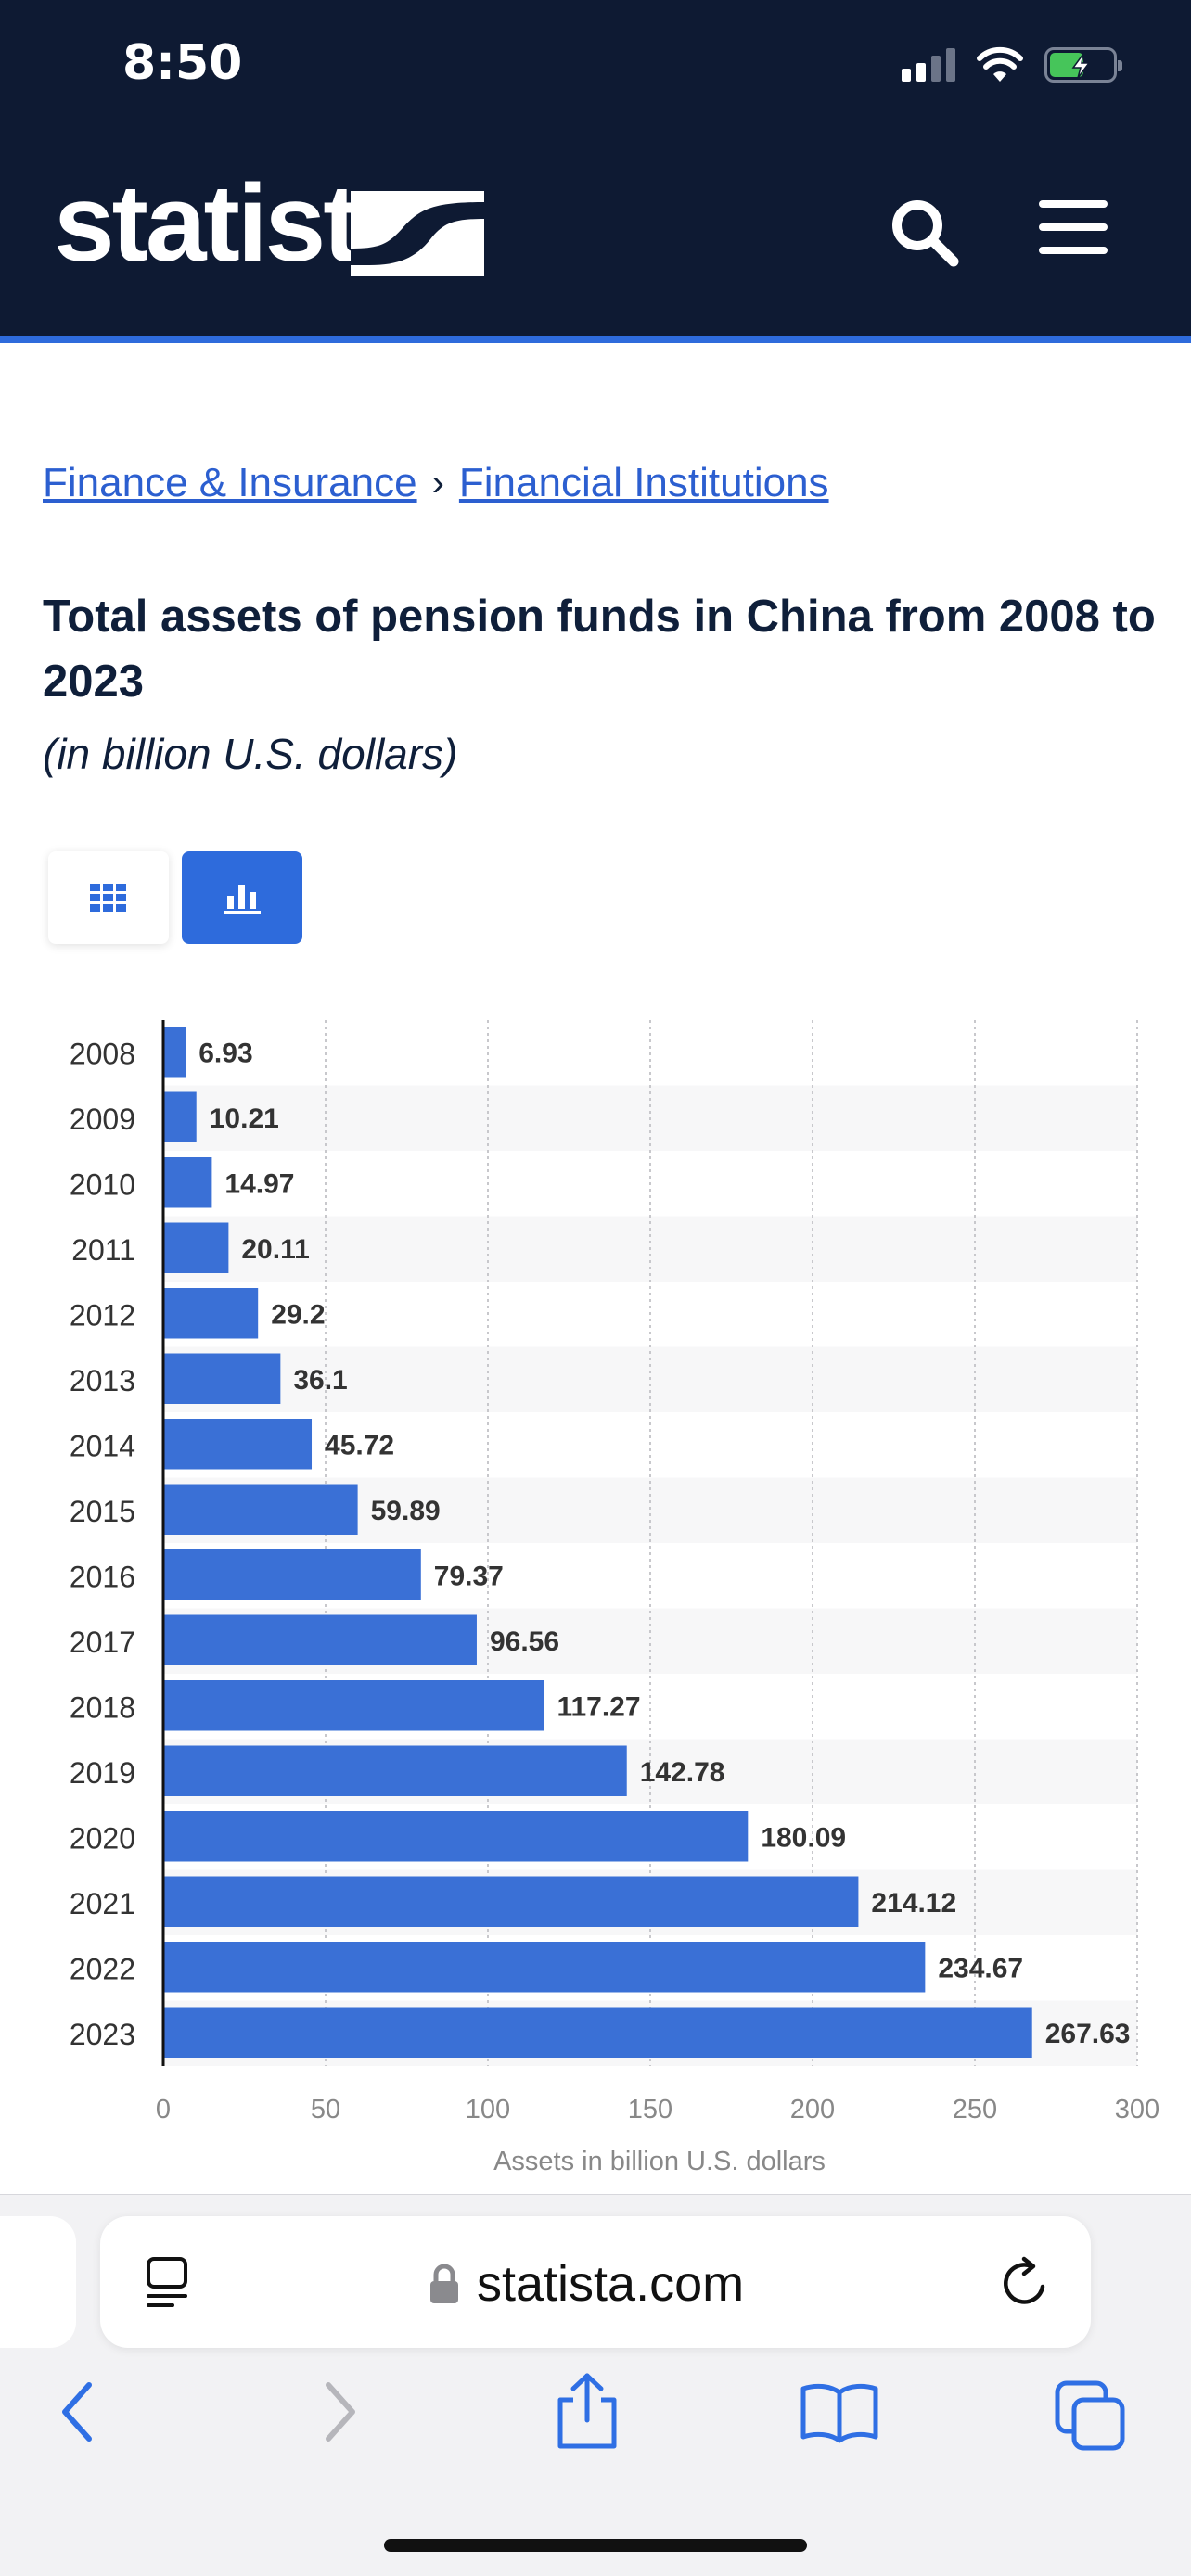  I want to click on previous-tab-stub, so click(38, 2282).